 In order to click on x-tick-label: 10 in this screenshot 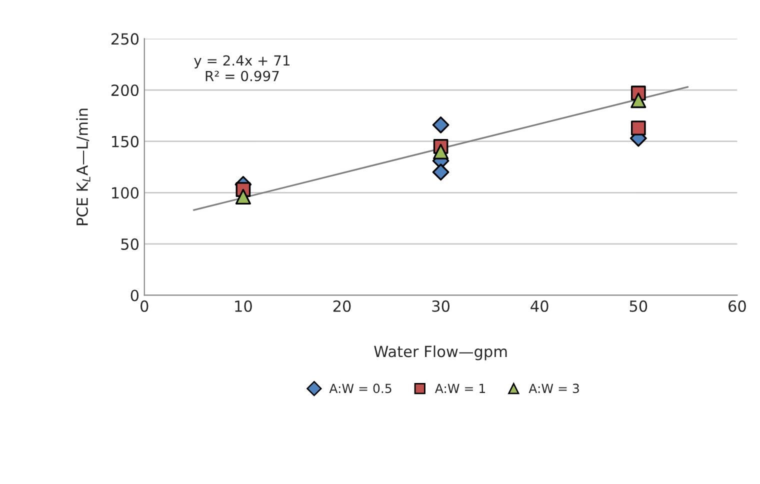, I will do `click(243, 306)`.